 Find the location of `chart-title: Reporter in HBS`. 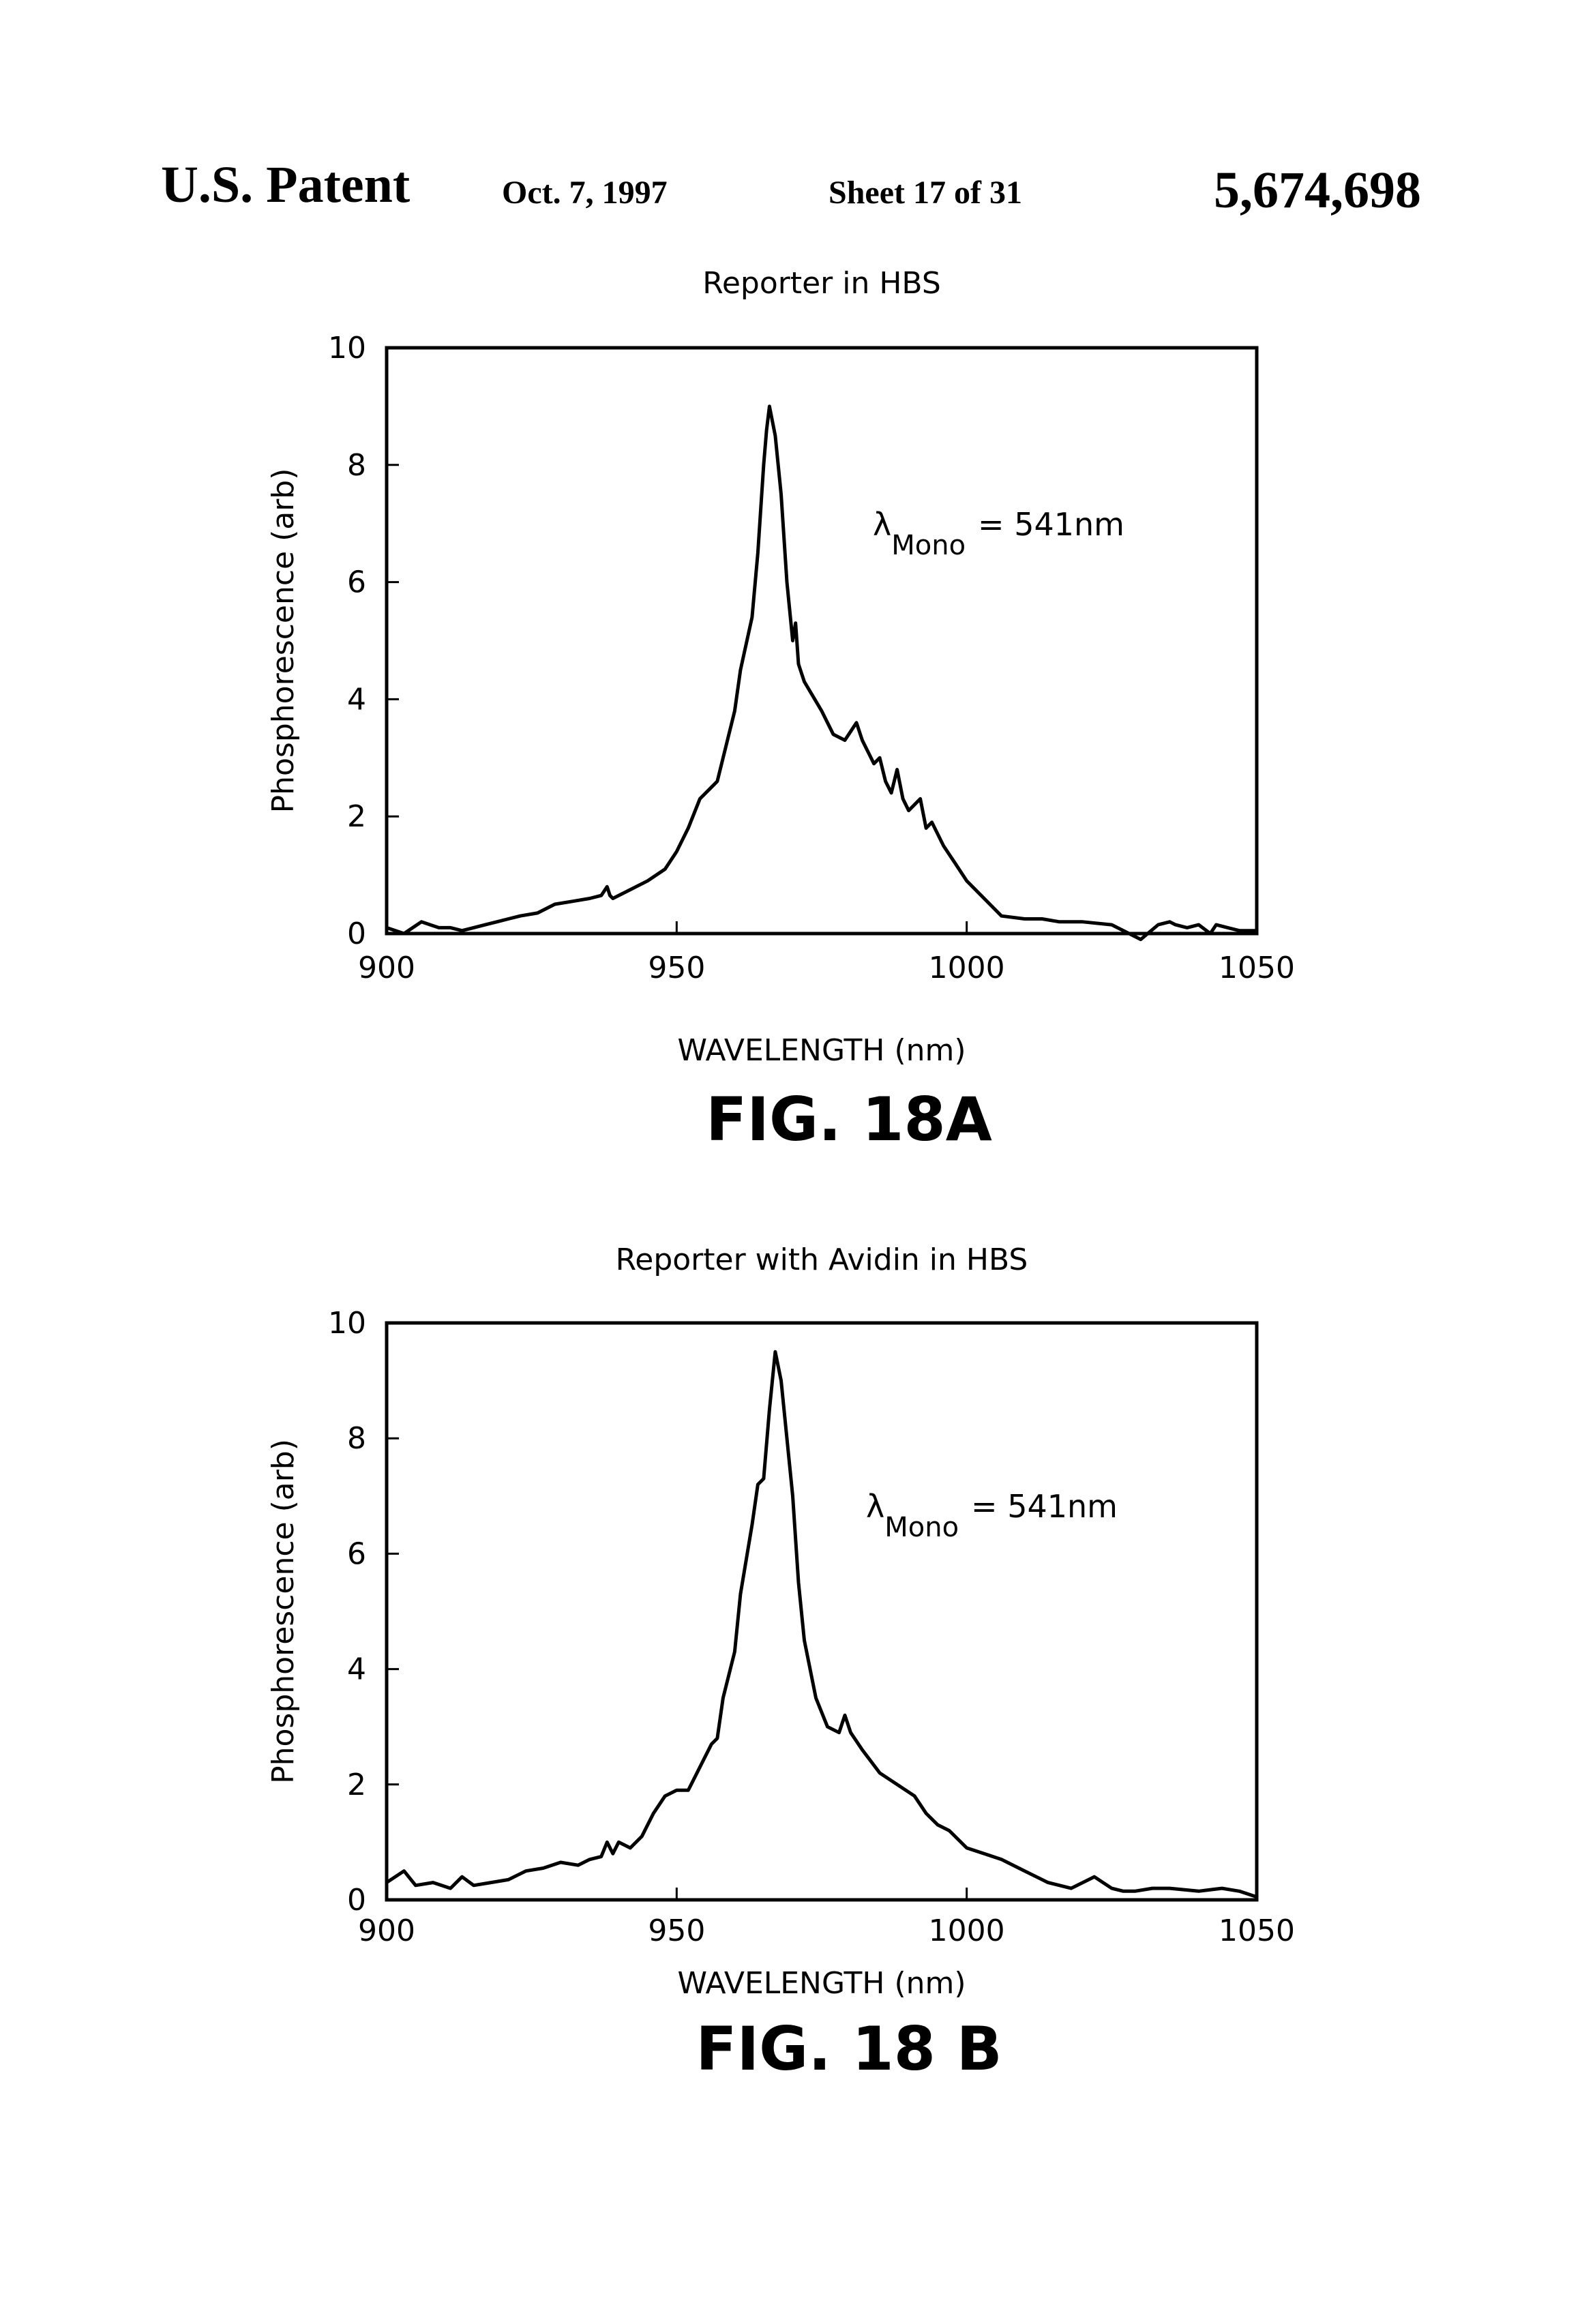

chart-title: Reporter in HBS is located at coordinates (821, 283).